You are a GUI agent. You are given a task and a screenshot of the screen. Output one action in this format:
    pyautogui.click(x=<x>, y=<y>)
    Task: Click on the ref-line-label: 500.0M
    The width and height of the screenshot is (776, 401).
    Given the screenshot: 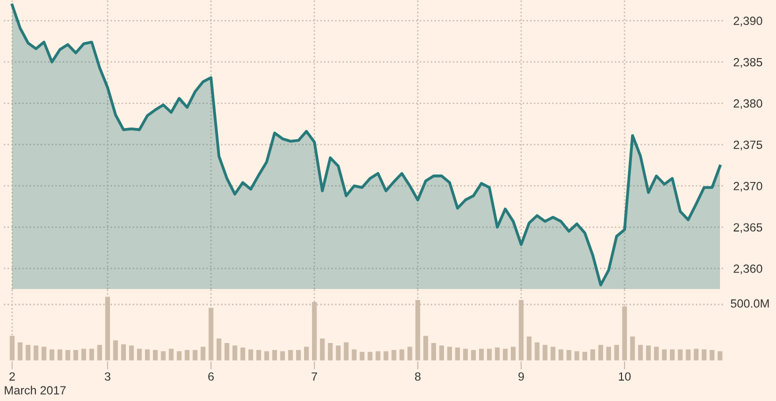 What is the action you would take?
    pyautogui.click(x=749, y=303)
    